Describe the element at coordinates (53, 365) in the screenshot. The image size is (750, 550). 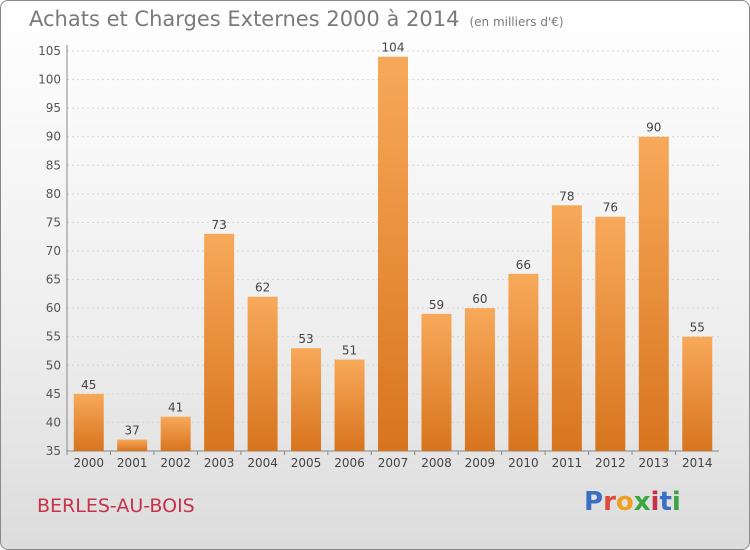
I see `y-tick-label: 50` at that location.